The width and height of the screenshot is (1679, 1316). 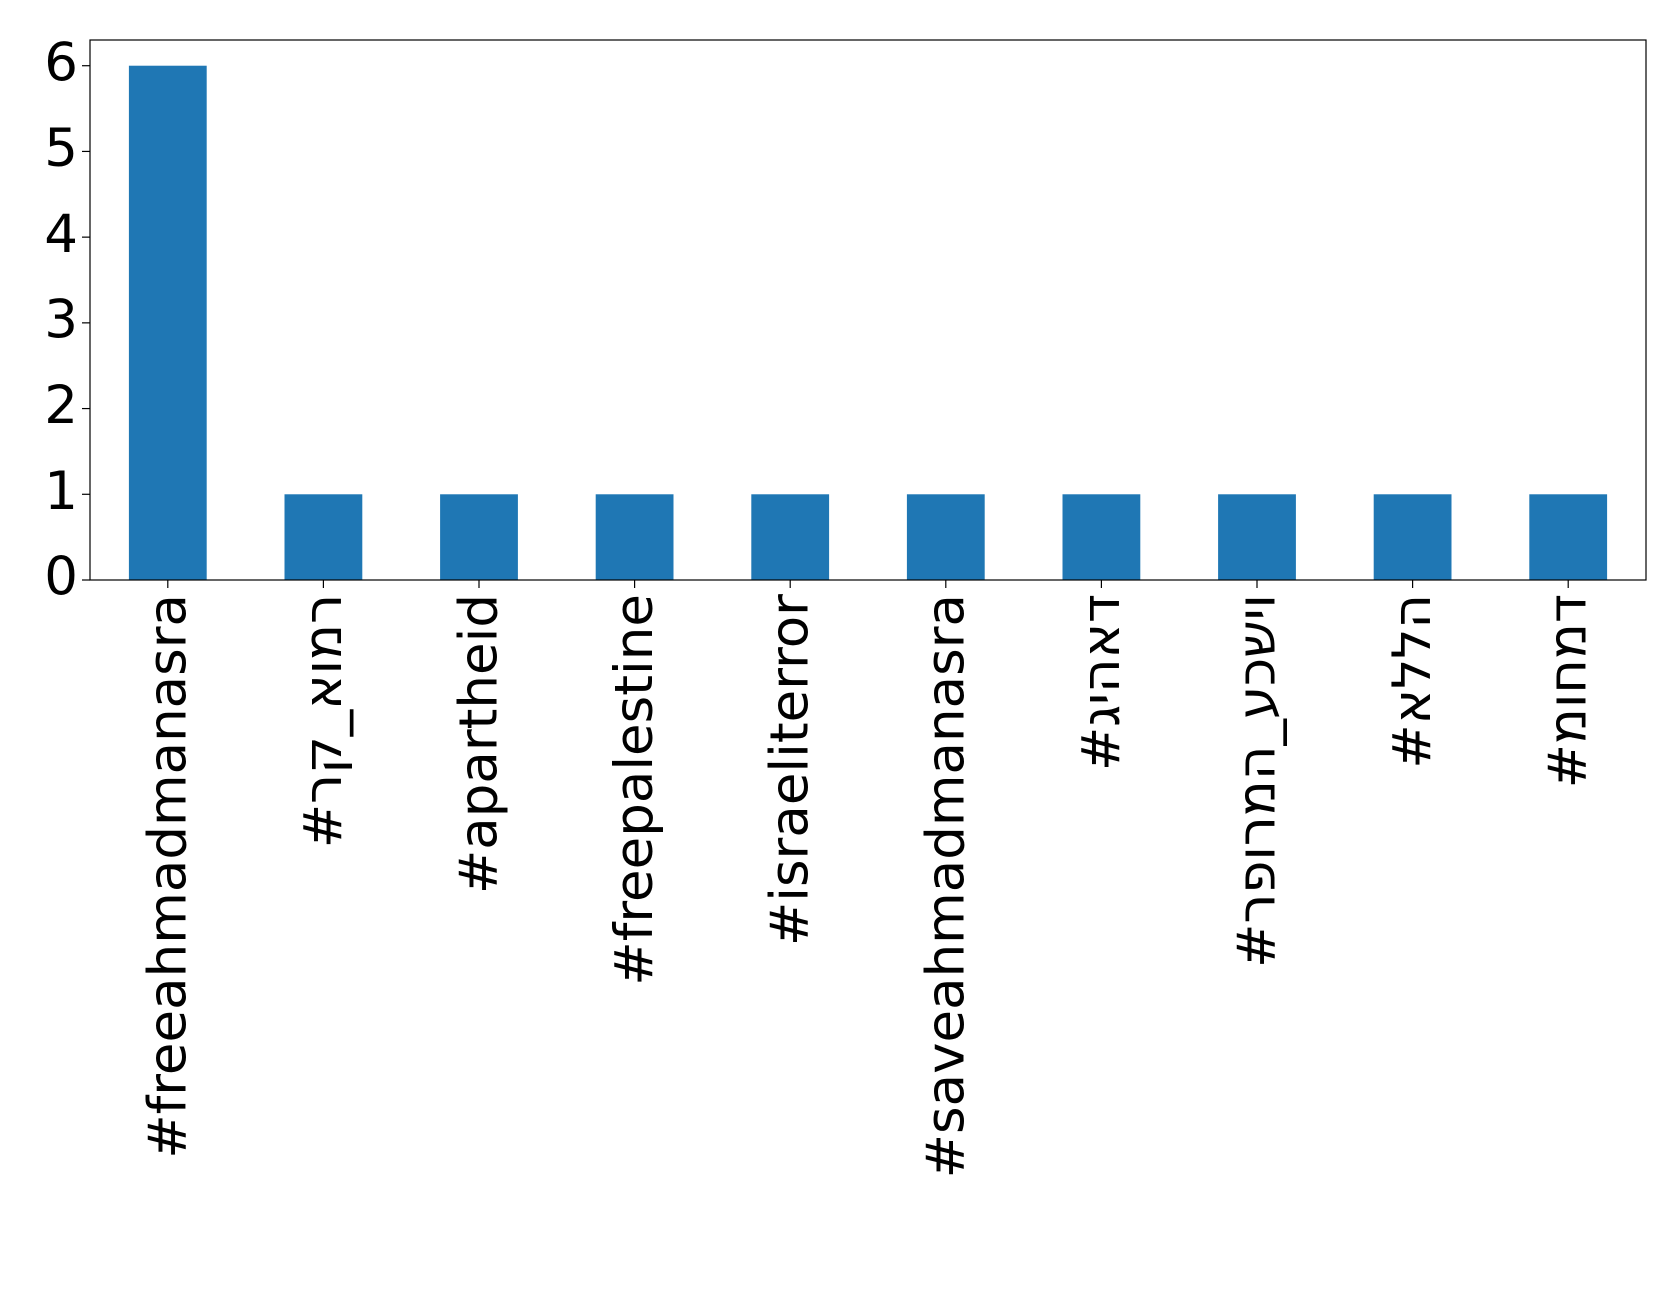 What do you see at coordinates (61, 491) in the screenshot?
I see `y-tick-label: 1` at bounding box center [61, 491].